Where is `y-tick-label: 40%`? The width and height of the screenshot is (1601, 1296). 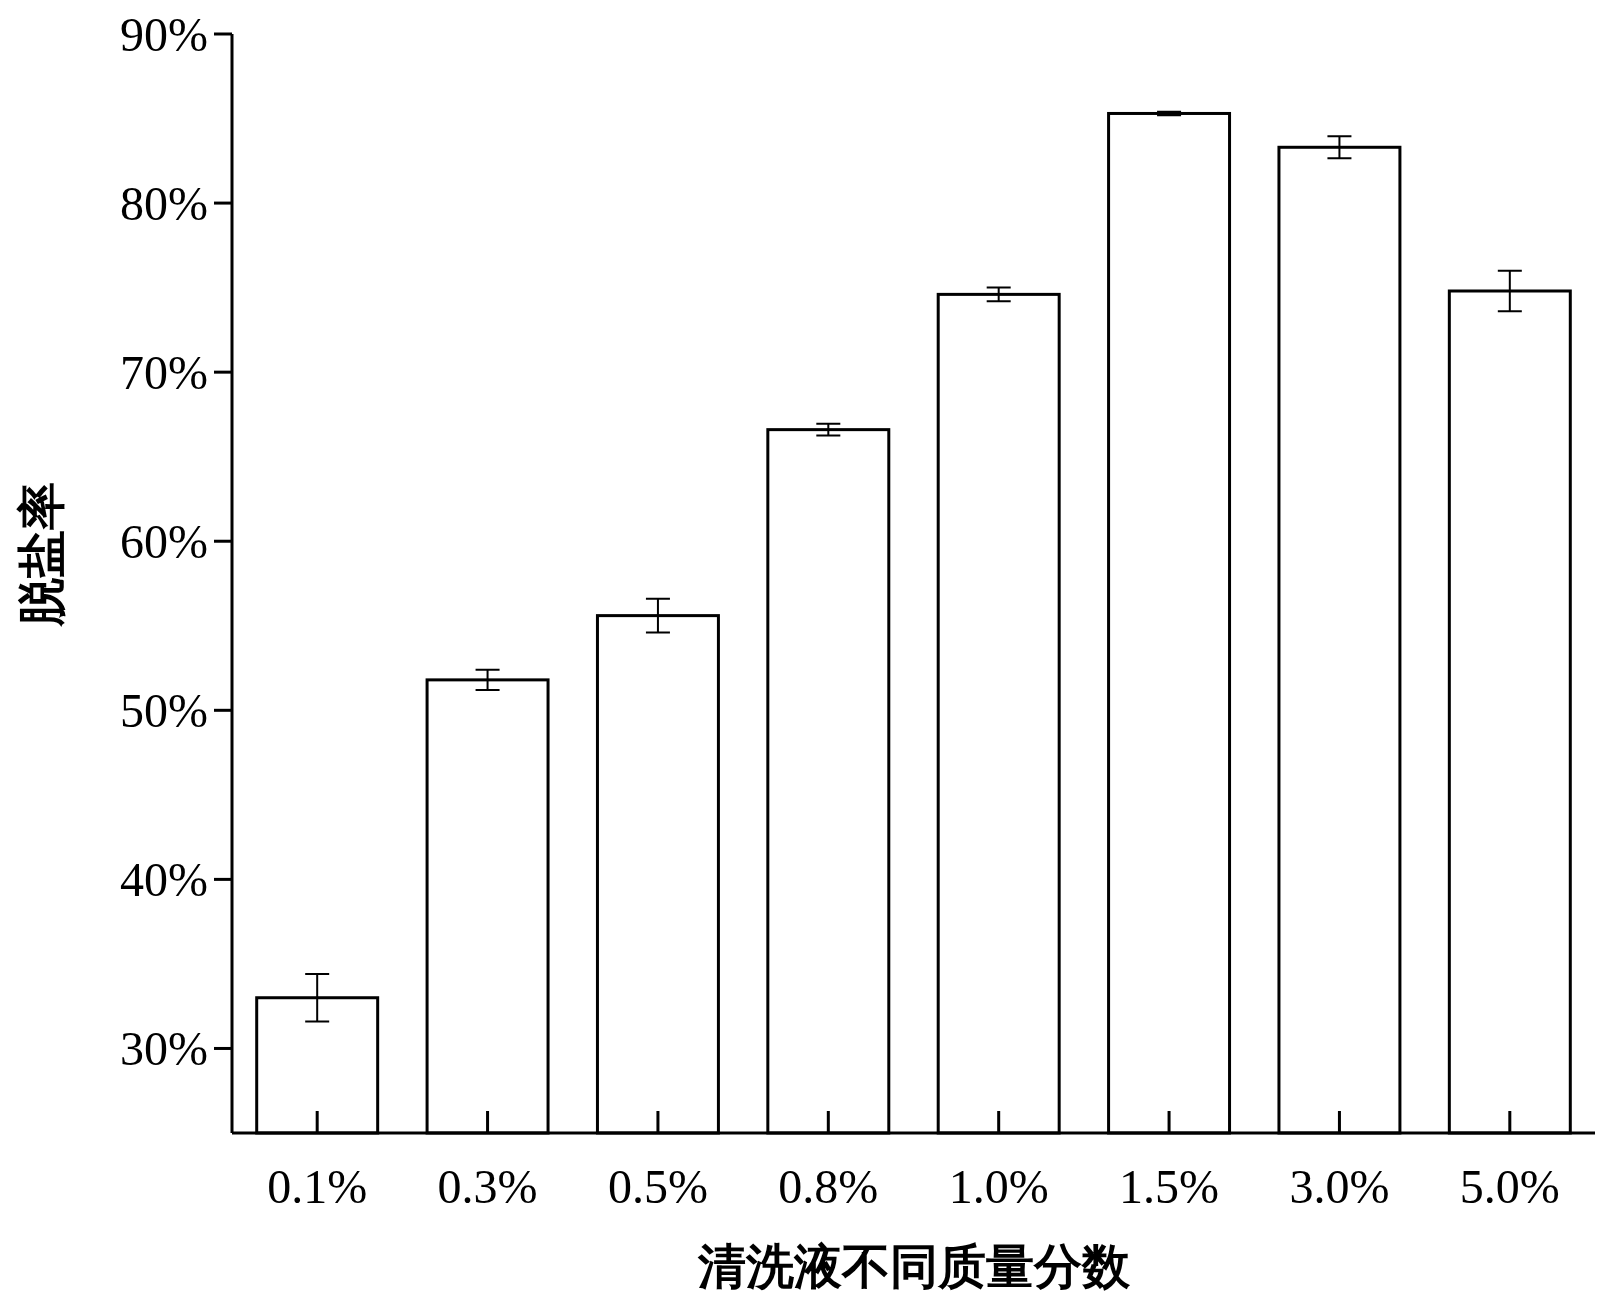 y-tick-label: 40% is located at coordinates (164, 879).